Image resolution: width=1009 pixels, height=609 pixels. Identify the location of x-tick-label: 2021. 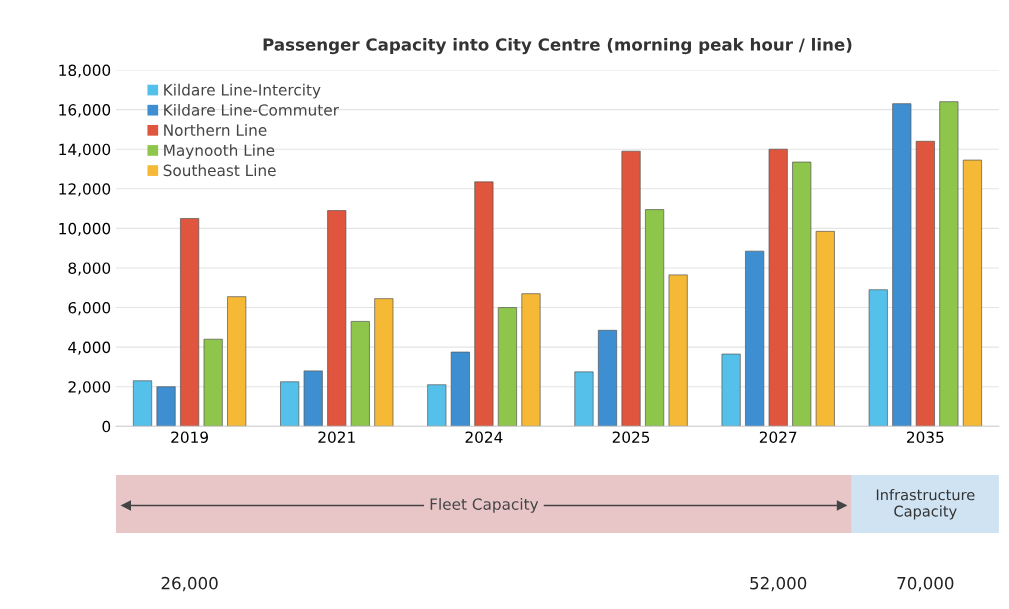
(336, 437).